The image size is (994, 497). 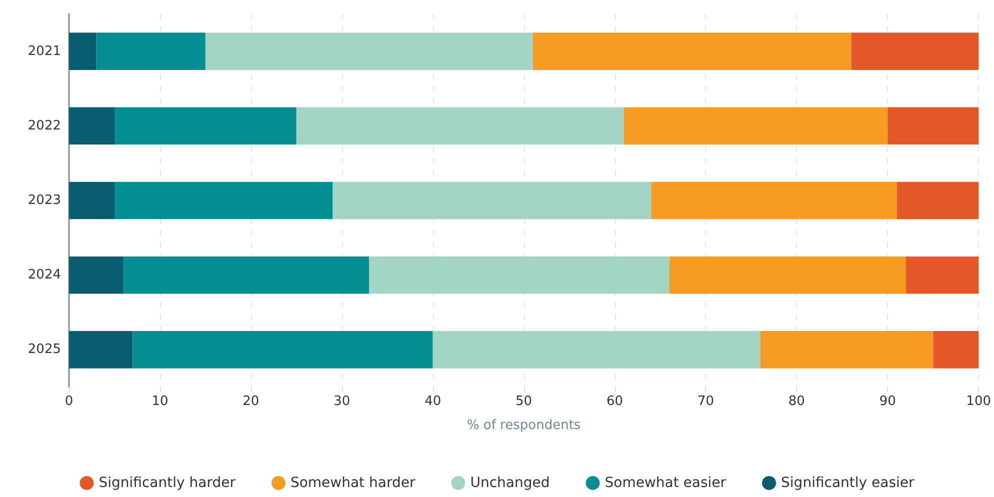 I want to click on y-tick-label: 2024, so click(x=44, y=275).